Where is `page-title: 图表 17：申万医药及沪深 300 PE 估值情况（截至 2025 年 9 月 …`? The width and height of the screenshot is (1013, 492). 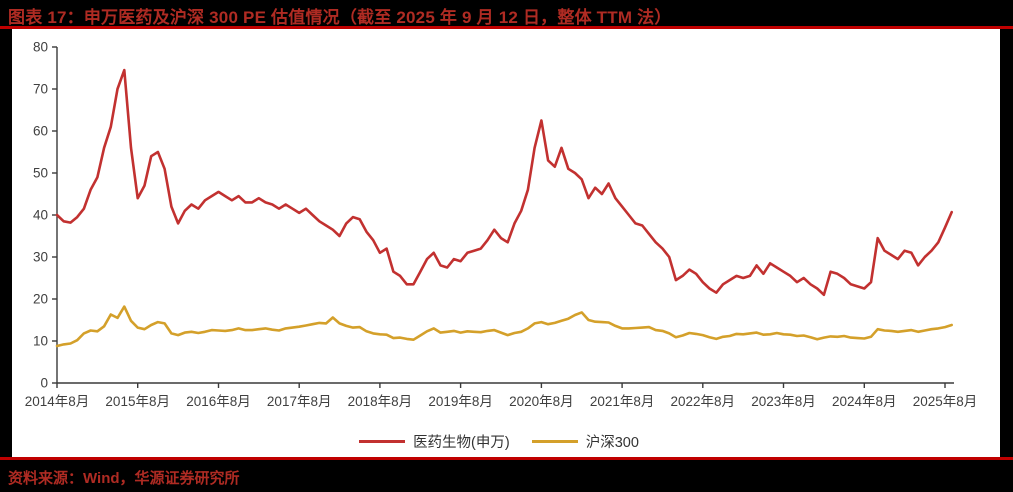
page-title: 图表 17：申万医药及沪深 300 PE 估值情况（截至 2025 年 9 月 … is located at coordinates (340, 17).